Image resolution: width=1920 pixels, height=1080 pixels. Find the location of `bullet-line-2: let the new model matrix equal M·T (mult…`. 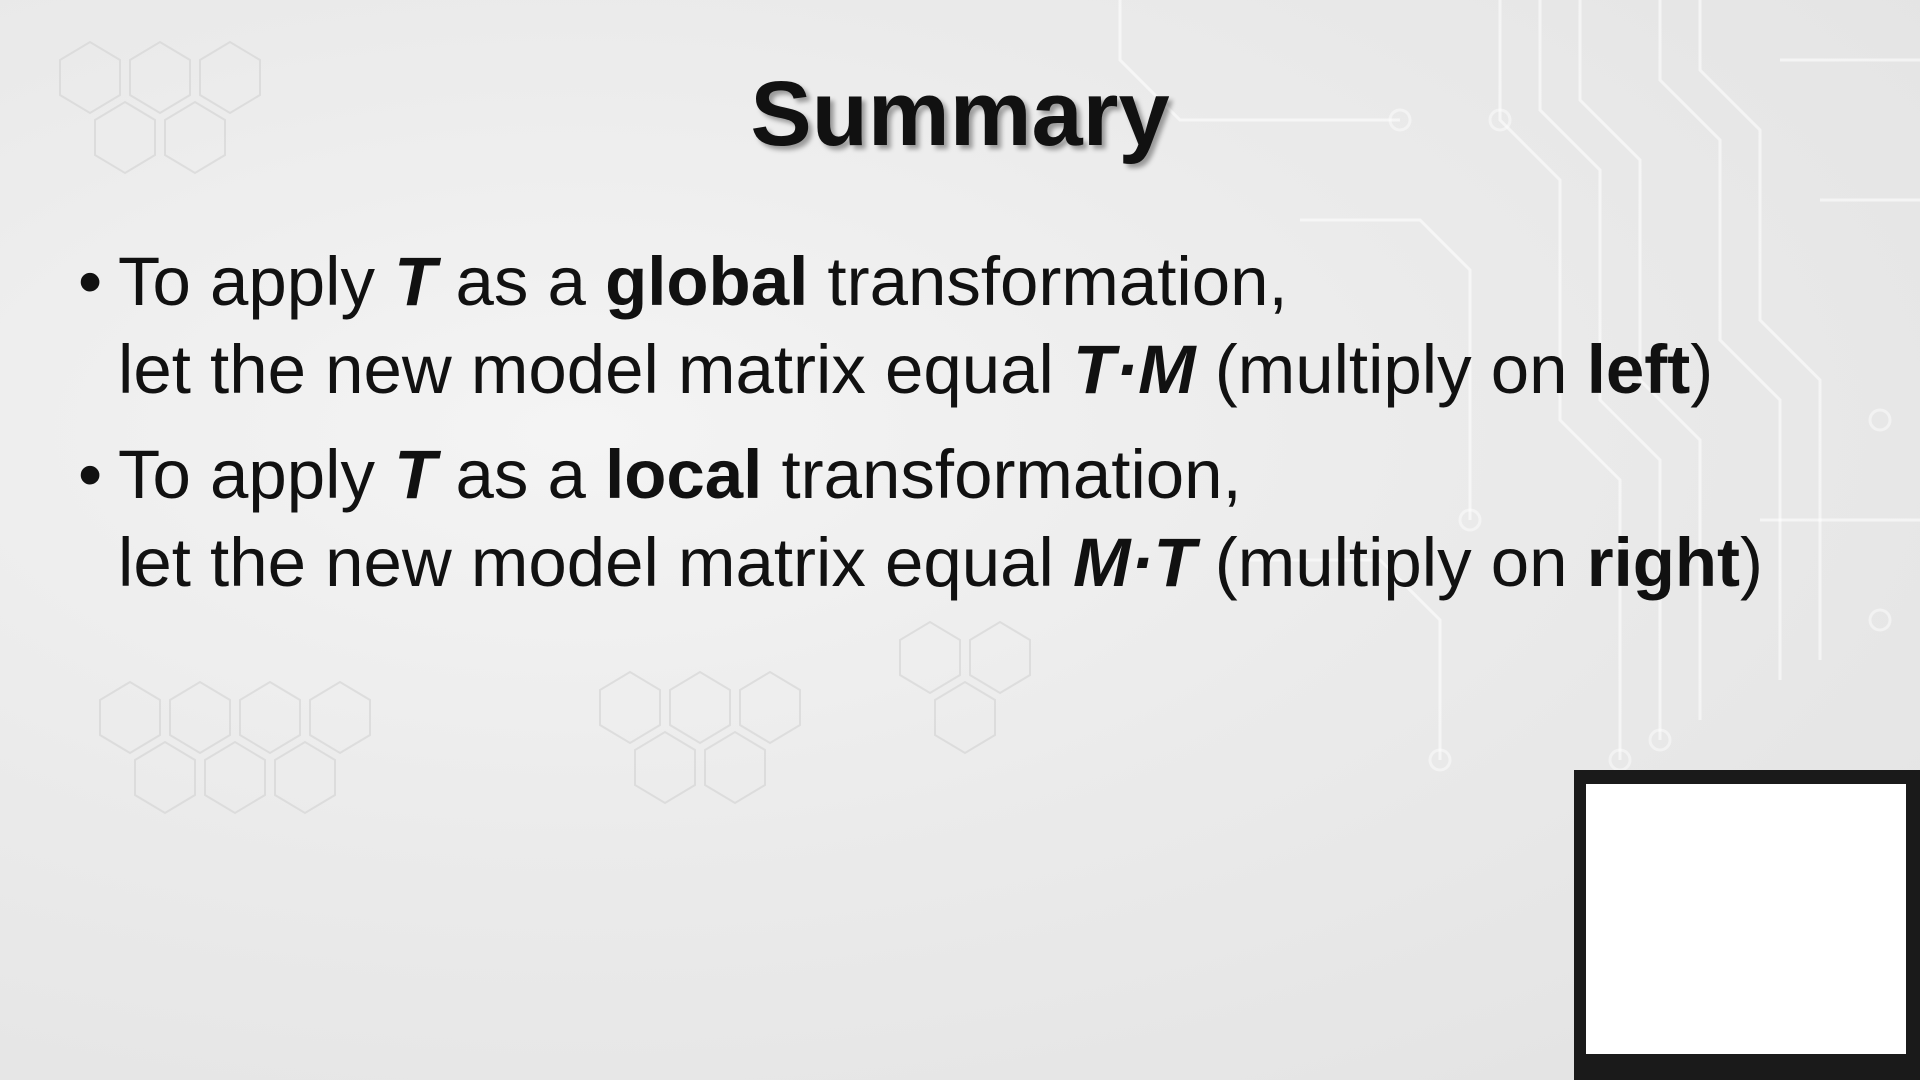

bullet-line-2: let the new model matrix equal M·T (mult… is located at coordinates (1008, 563).